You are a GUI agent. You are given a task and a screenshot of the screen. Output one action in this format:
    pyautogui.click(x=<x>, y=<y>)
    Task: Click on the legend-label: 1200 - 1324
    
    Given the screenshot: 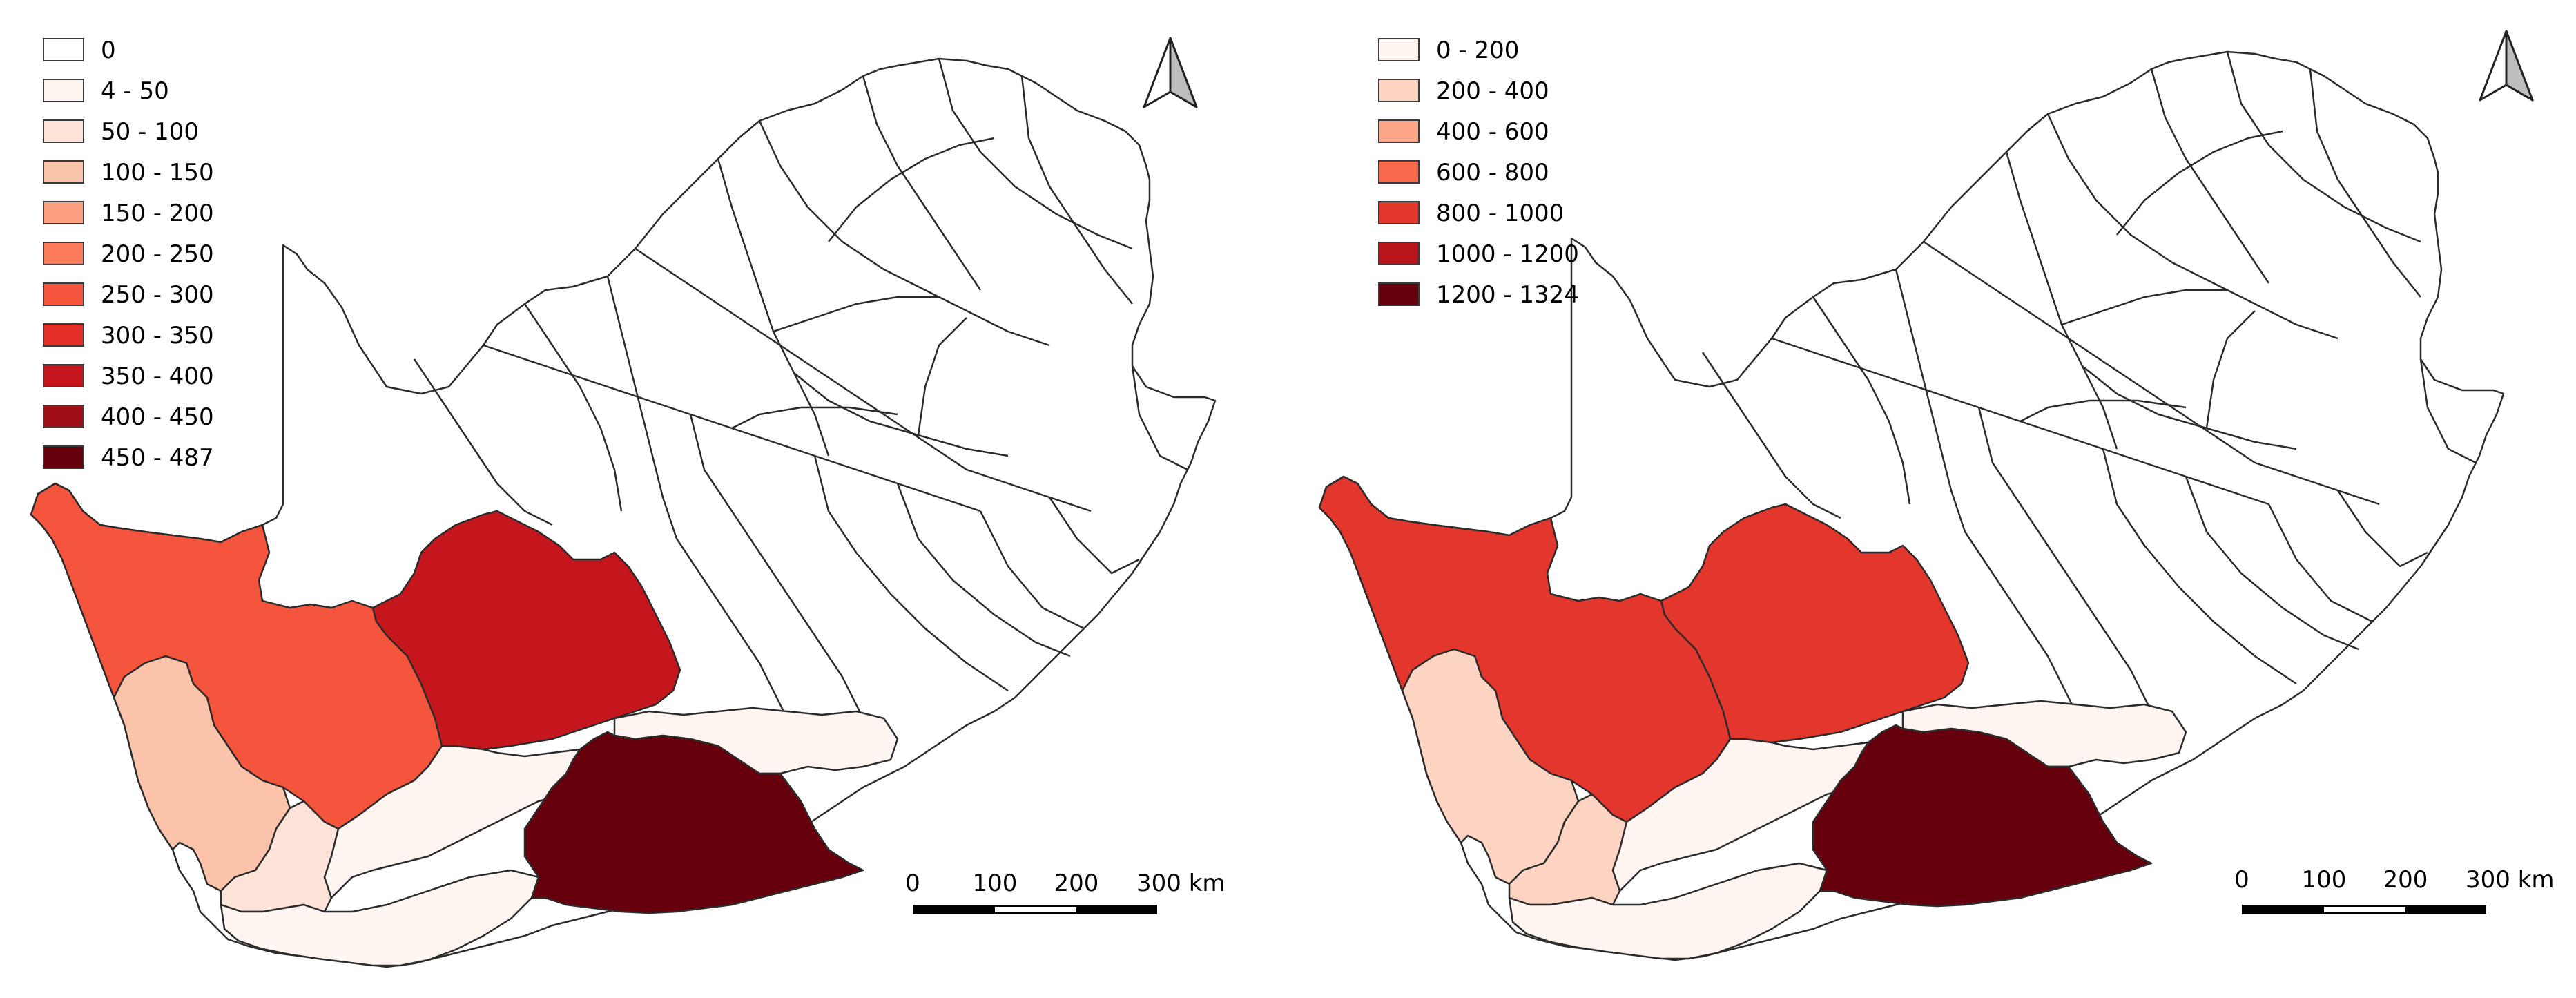 What is the action you would take?
    pyautogui.click(x=1508, y=295)
    